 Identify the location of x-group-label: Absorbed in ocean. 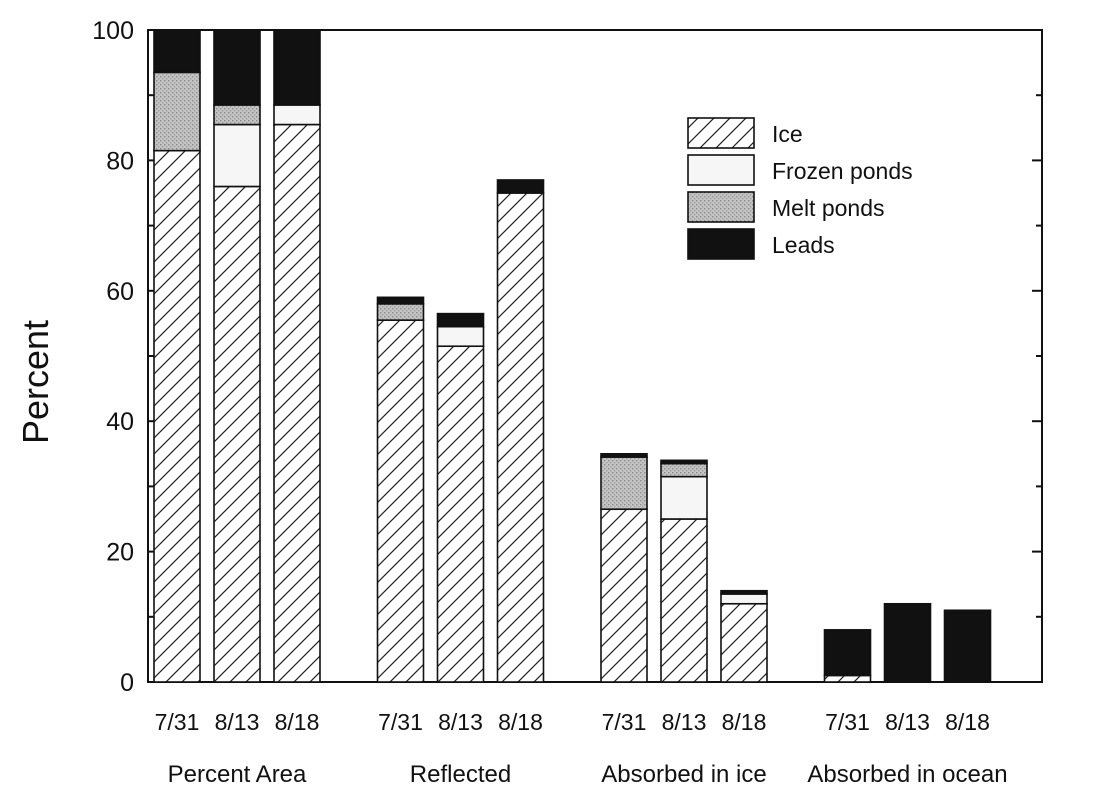
(907, 774).